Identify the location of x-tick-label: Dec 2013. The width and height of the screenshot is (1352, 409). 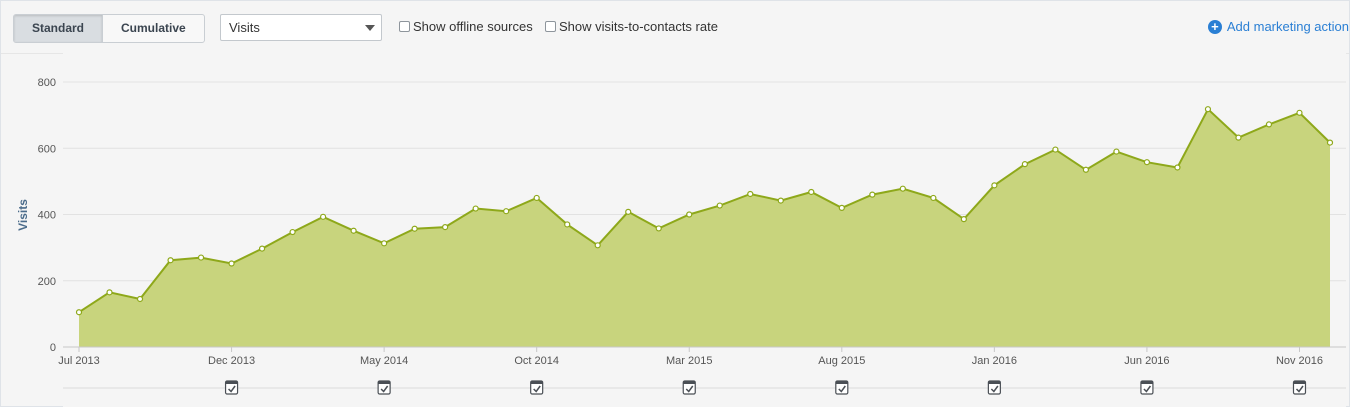
(231, 361).